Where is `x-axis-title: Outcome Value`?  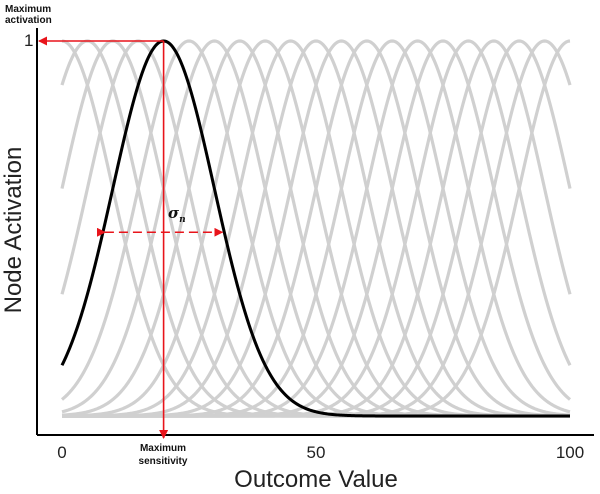 x-axis-title: Outcome Value is located at coordinates (316, 479).